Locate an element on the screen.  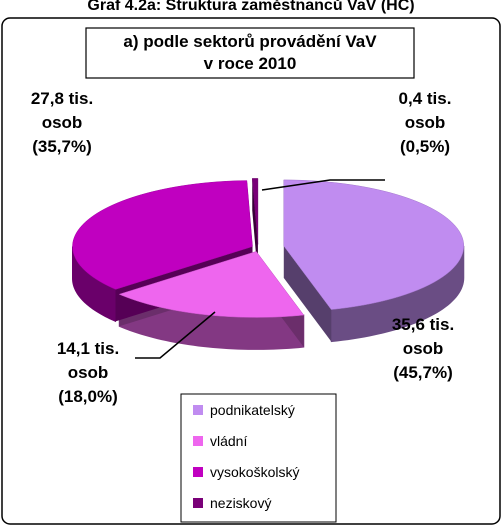
title-box is located at coordinates (250, 53).